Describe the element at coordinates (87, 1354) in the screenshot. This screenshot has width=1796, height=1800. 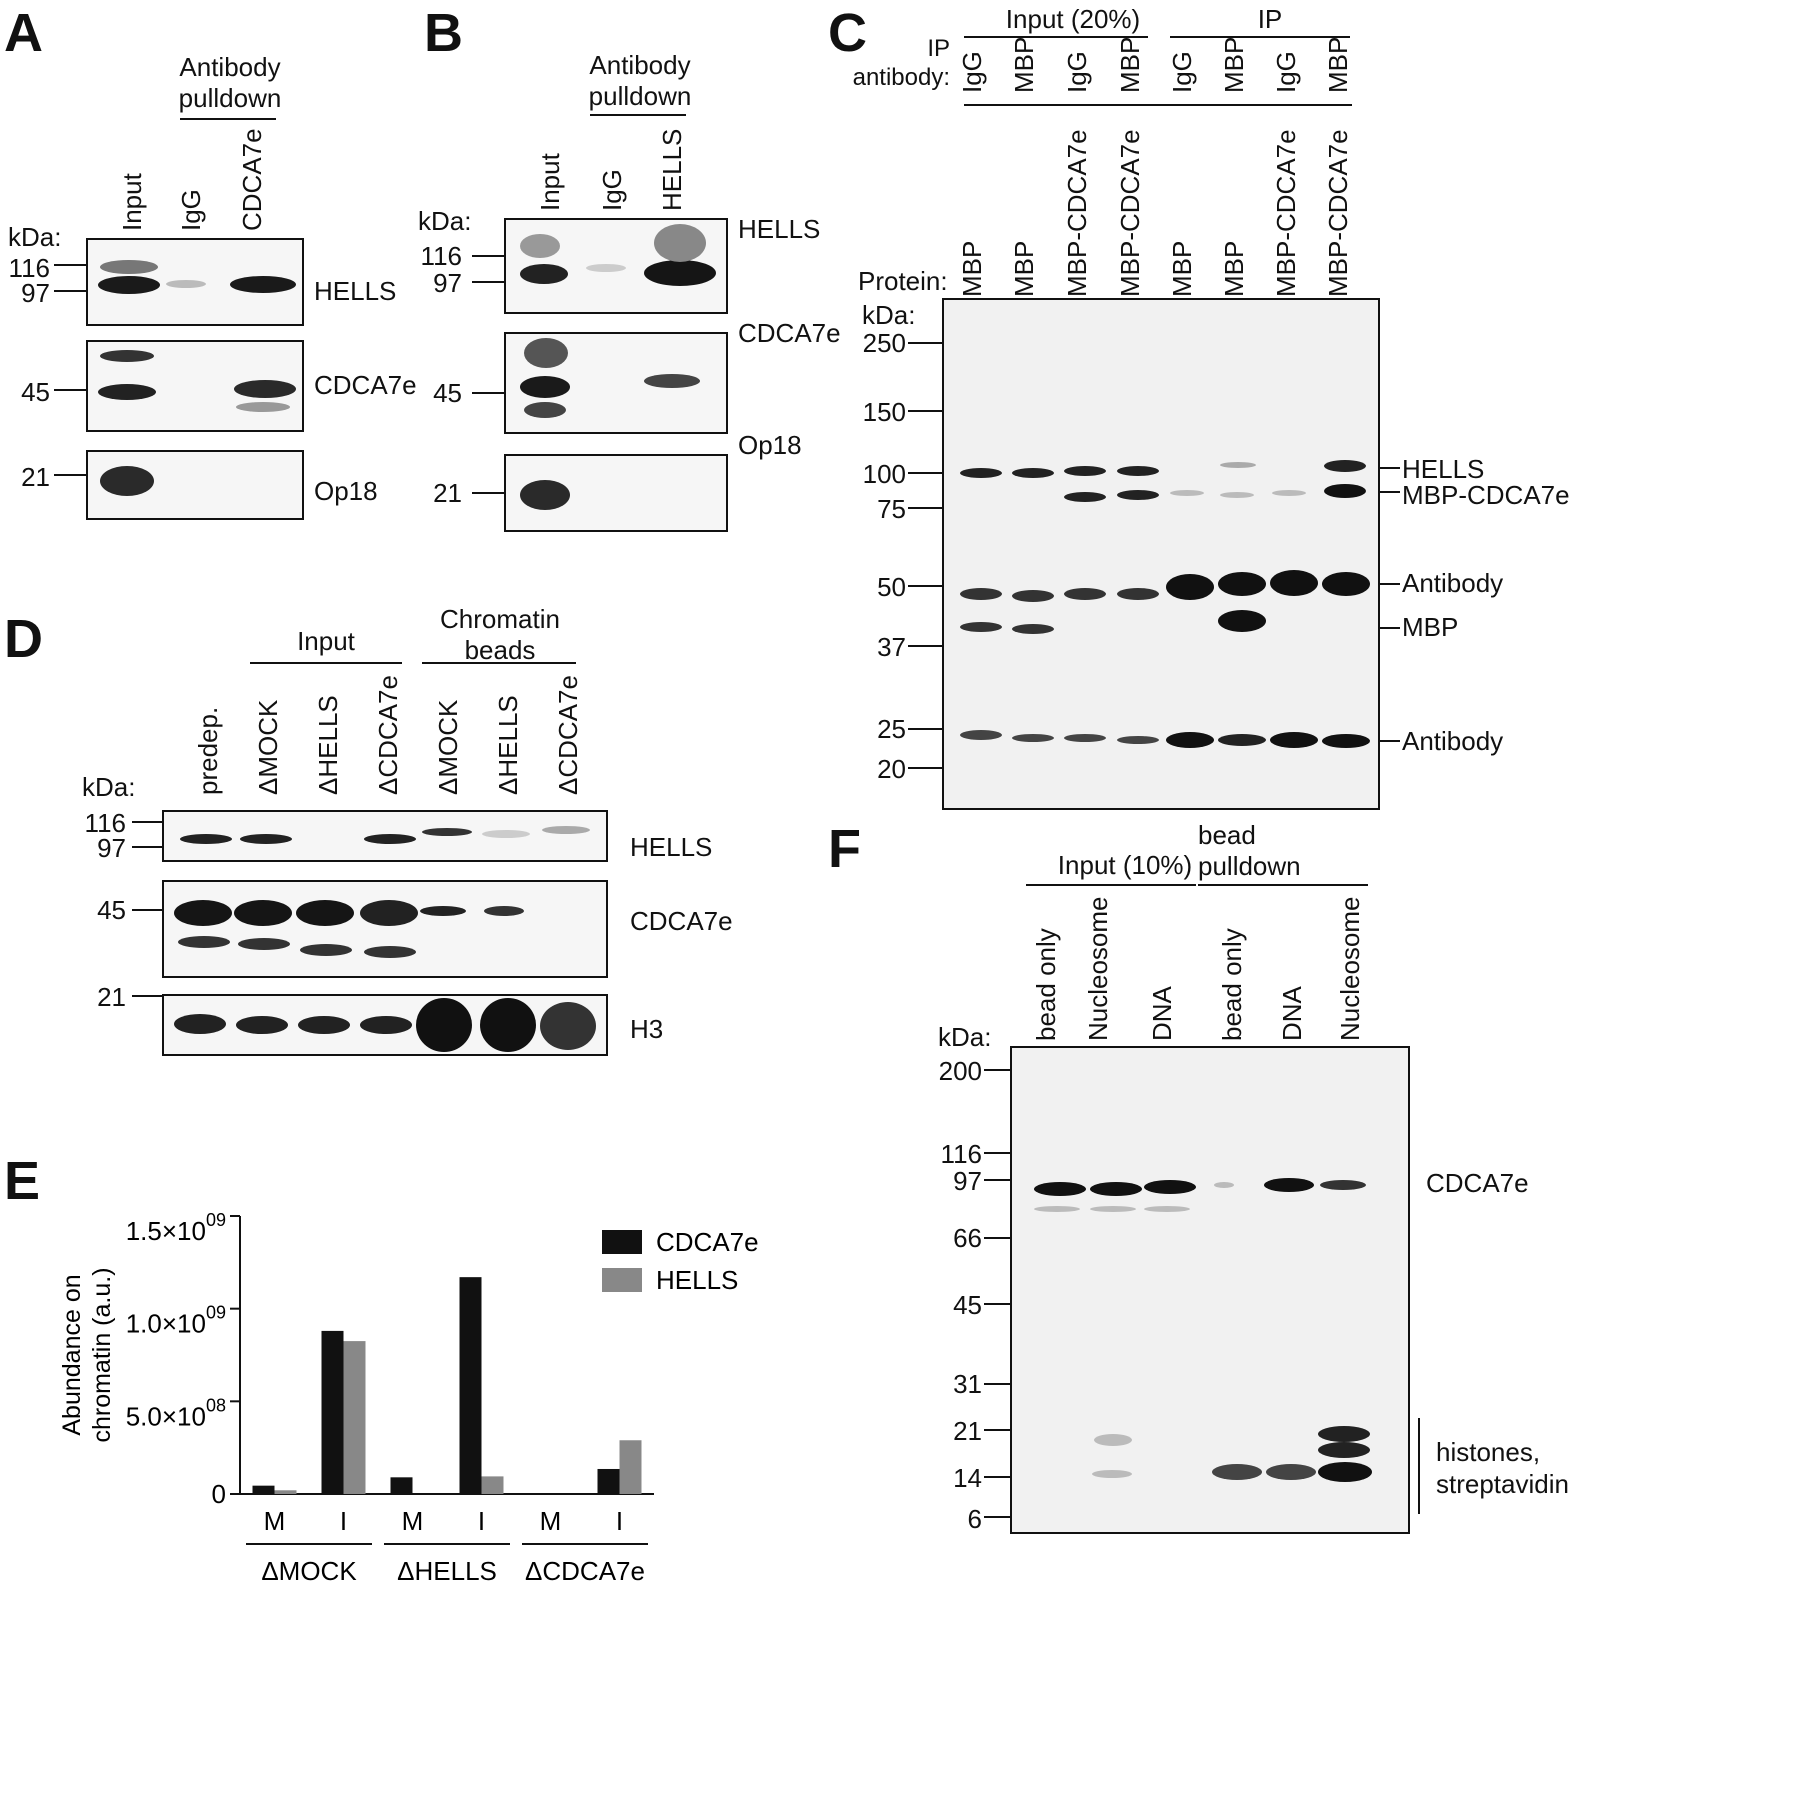
I see `y-axis-label: Abundance onchromatin (a.u.)` at that location.